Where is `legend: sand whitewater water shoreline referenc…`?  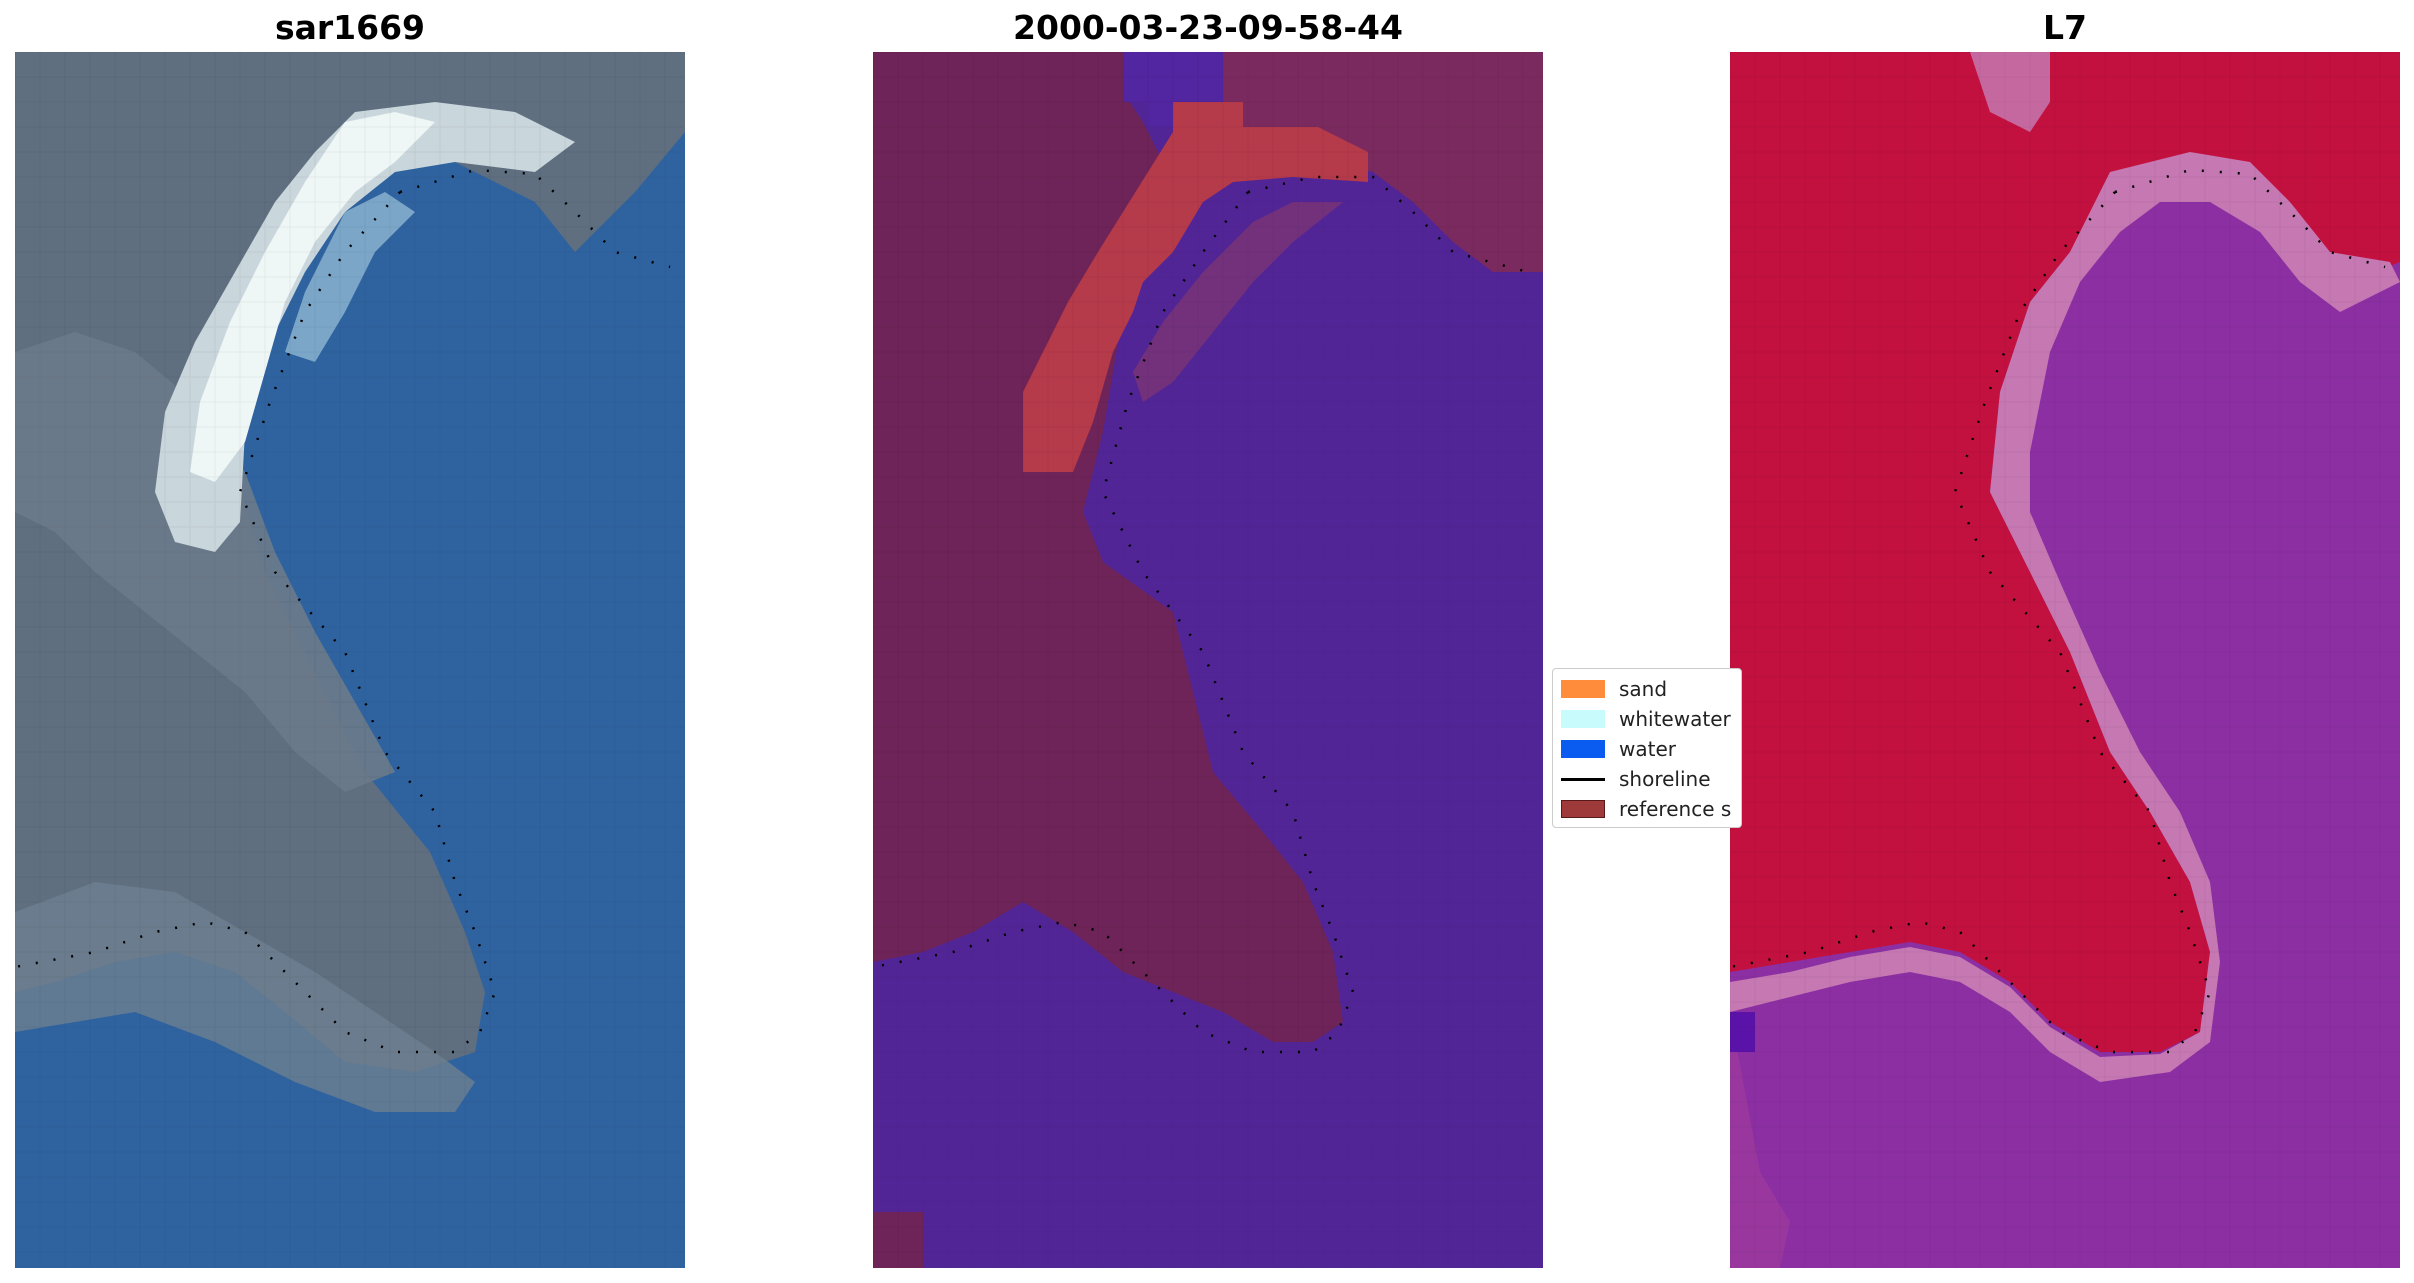
legend: sand whitewater water shoreline referenc… is located at coordinates (1647, 748).